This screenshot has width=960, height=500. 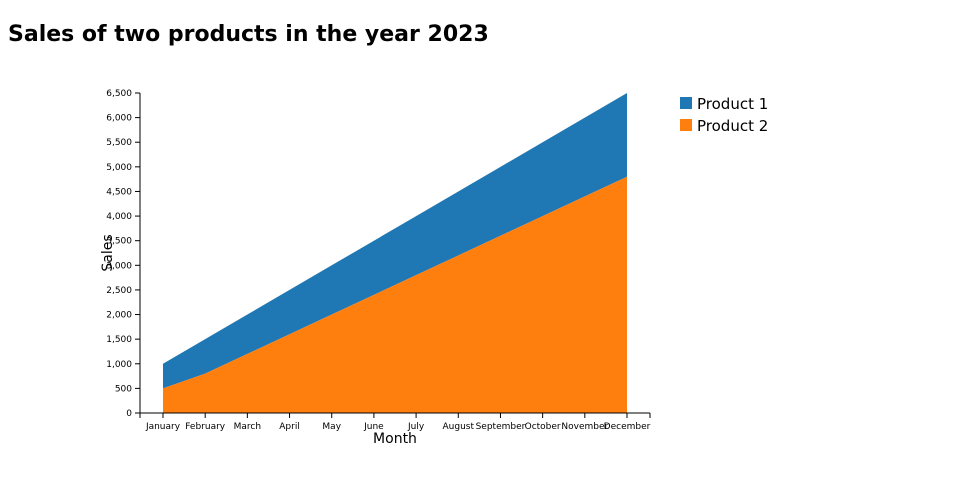 What do you see at coordinates (119, 94) in the screenshot?
I see `y-tick-label: 6,500` at bounding box center [119, 94].